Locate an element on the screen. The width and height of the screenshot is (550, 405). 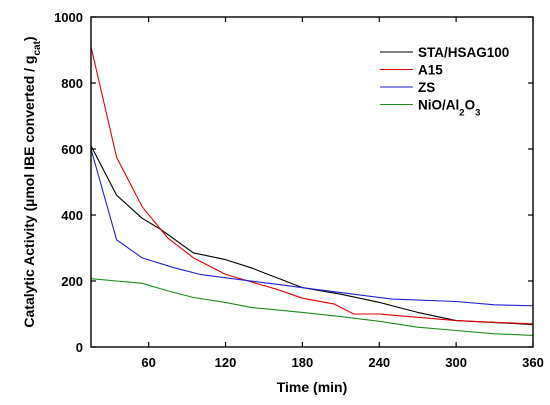
x-tick-label: 300 is located at coordinates (456, 362).